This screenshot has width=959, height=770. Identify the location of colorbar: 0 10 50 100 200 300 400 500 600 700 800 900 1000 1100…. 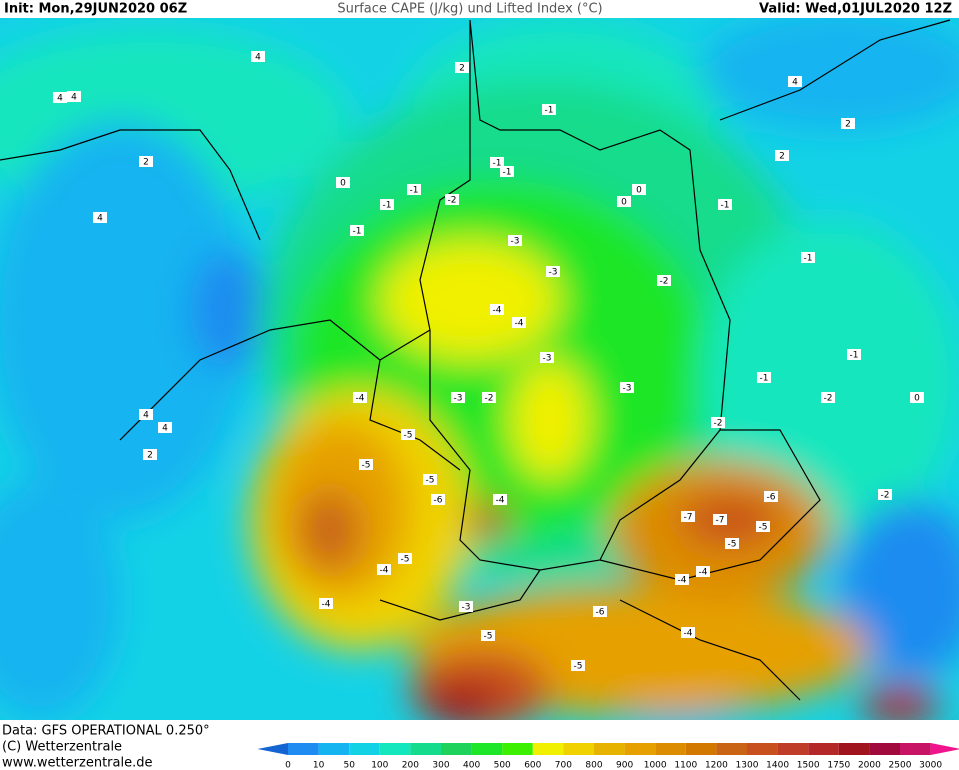
(608, 756).